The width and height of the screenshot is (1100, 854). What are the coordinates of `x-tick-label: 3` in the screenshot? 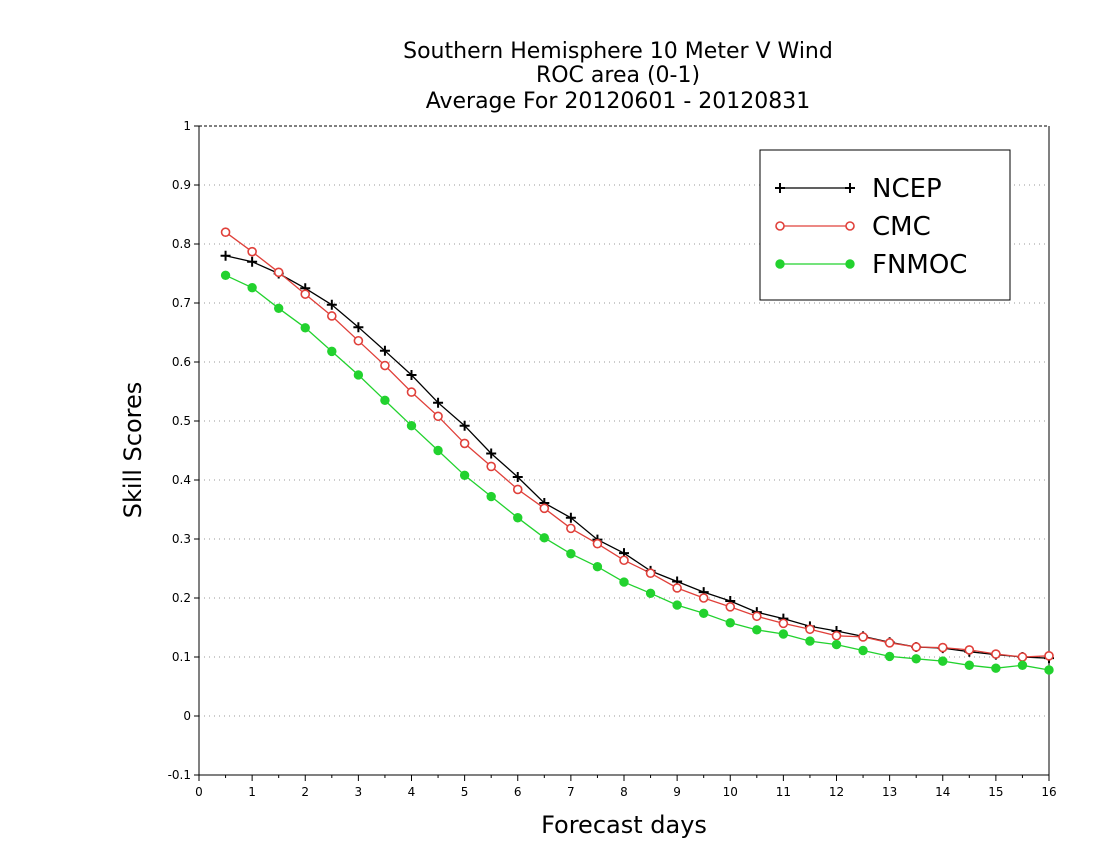 It's located at (359, 792).